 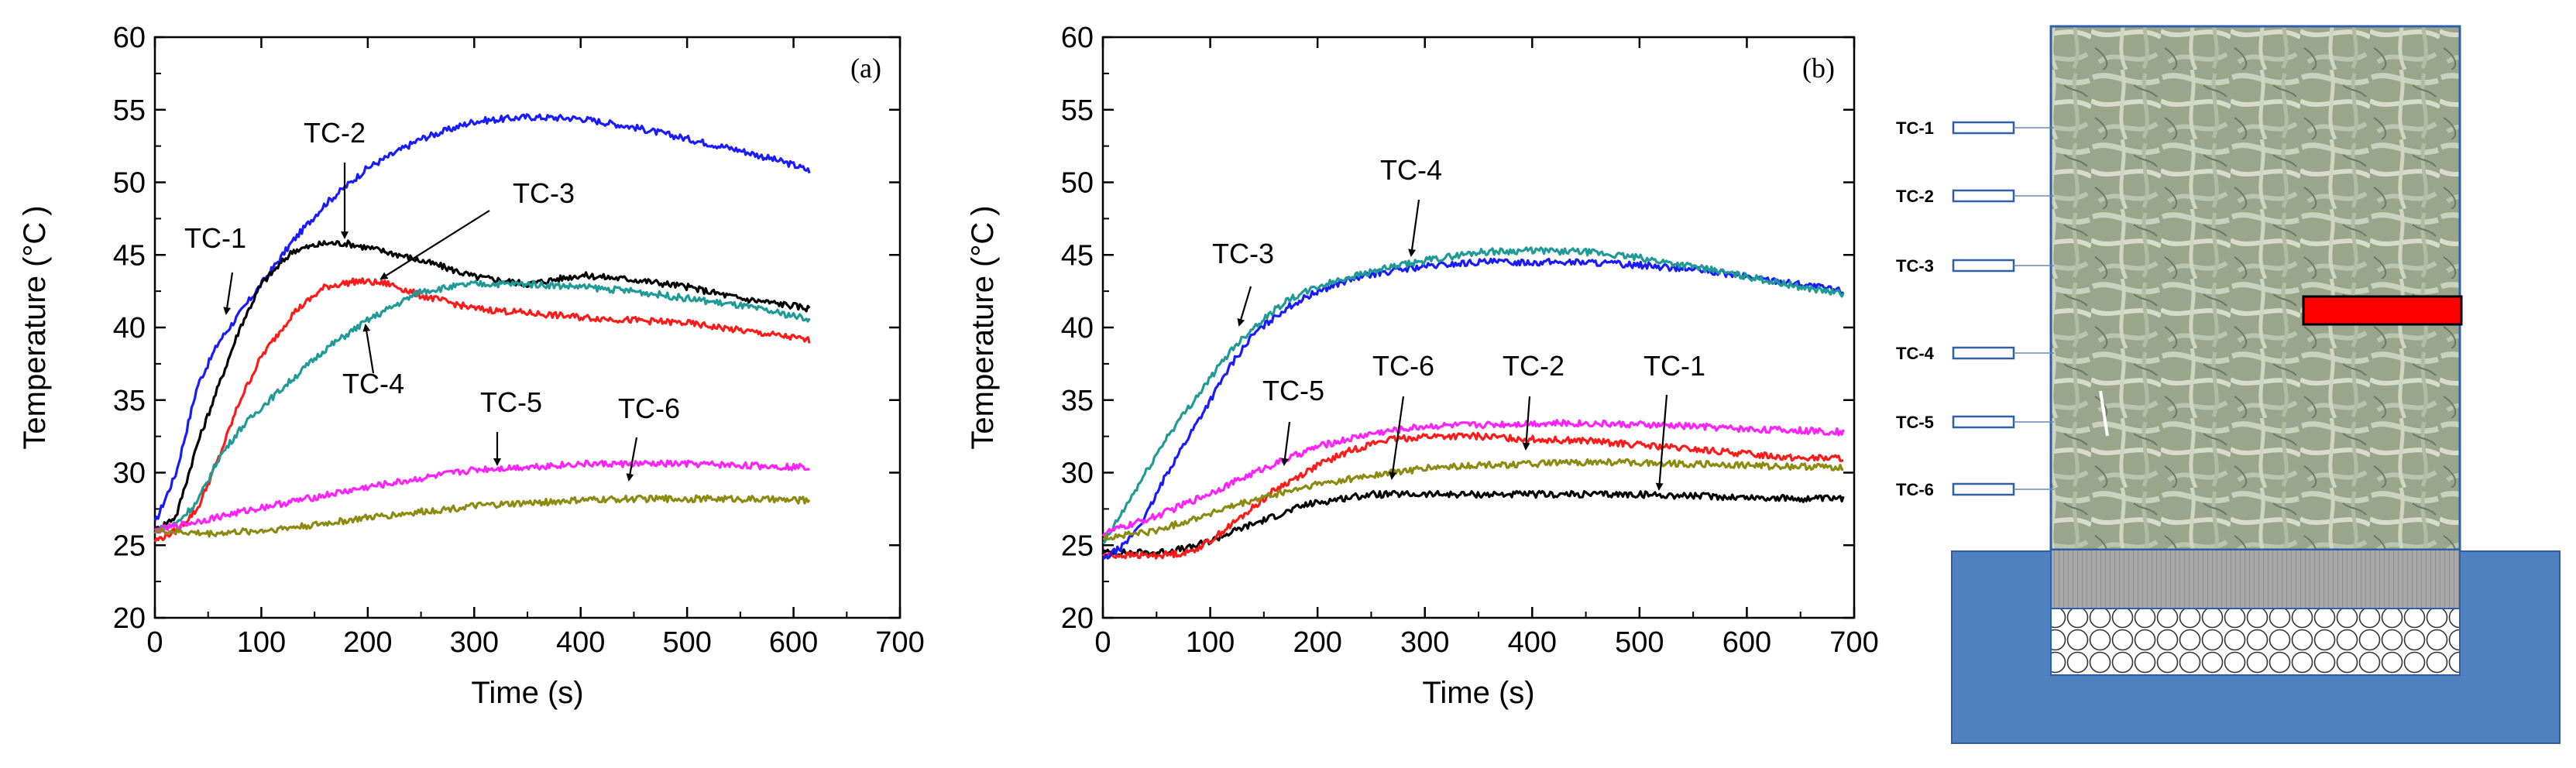 What do you see at coordinates (1915, 128) in the screenshot?
I see `sensor-label-tc-1: TC-1` at bounding box center [1915, 128].